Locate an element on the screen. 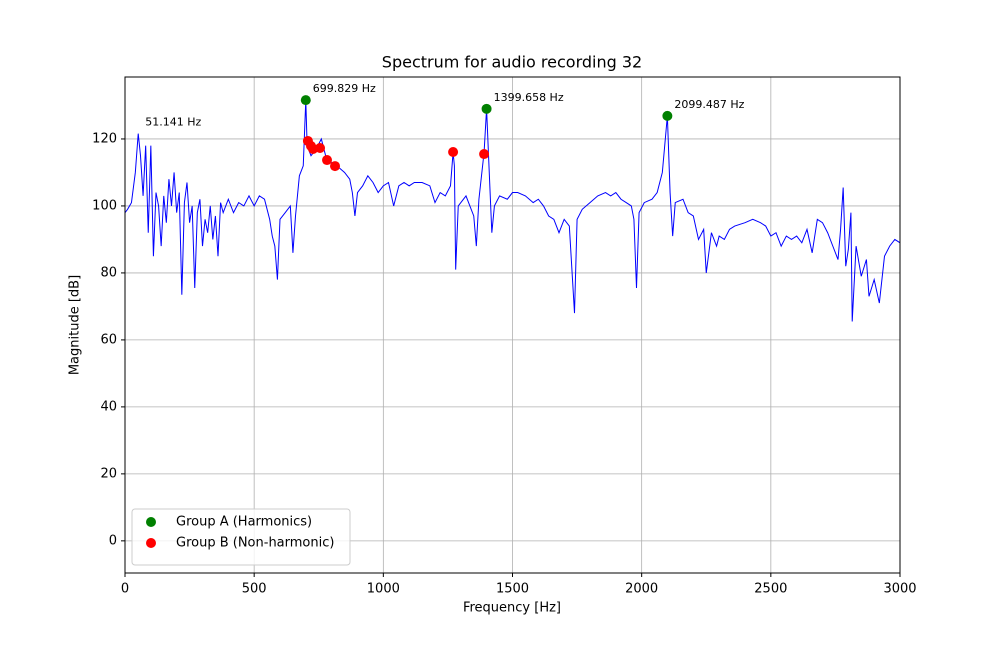 The image size is (1000, 647). x-tick-label: 2500 is located at coordinates (770, 589).